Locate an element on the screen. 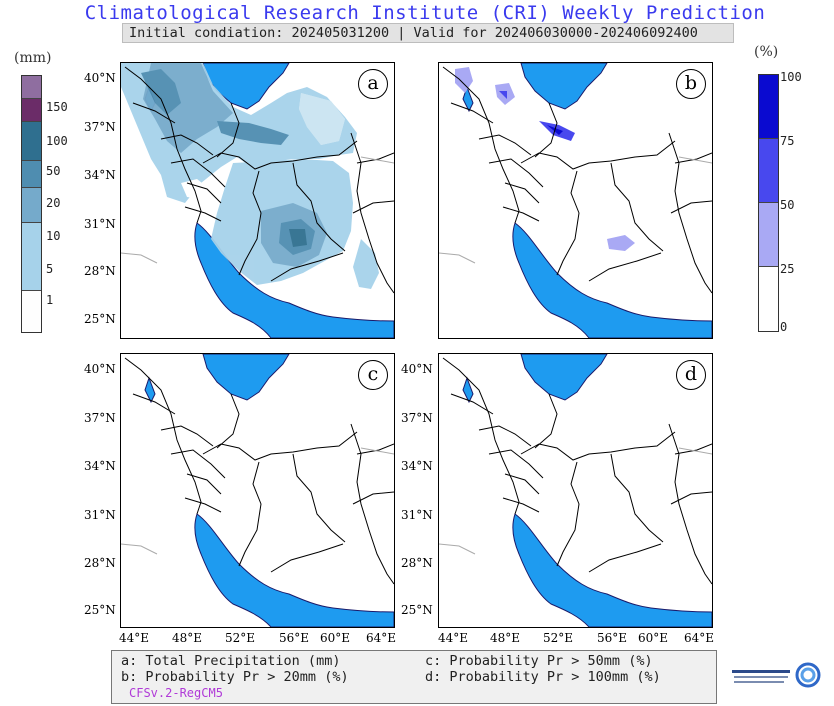 This screenshot has height=706, width=834. legend-c: c: Probability Pr > 50mm (%) is located at coordinates (539, 661).